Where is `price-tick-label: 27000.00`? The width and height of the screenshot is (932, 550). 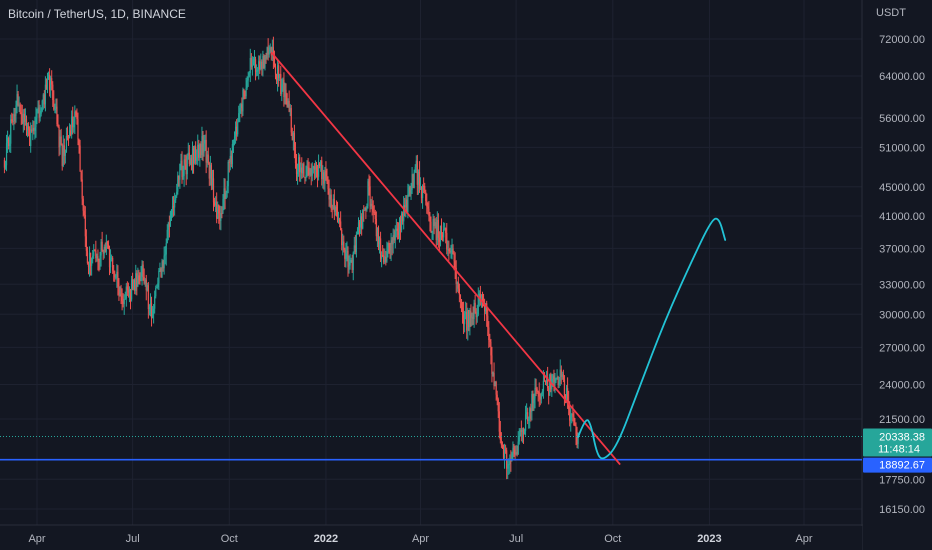
price-tick-label: 27000.00 is located at coordinates (902, 348).